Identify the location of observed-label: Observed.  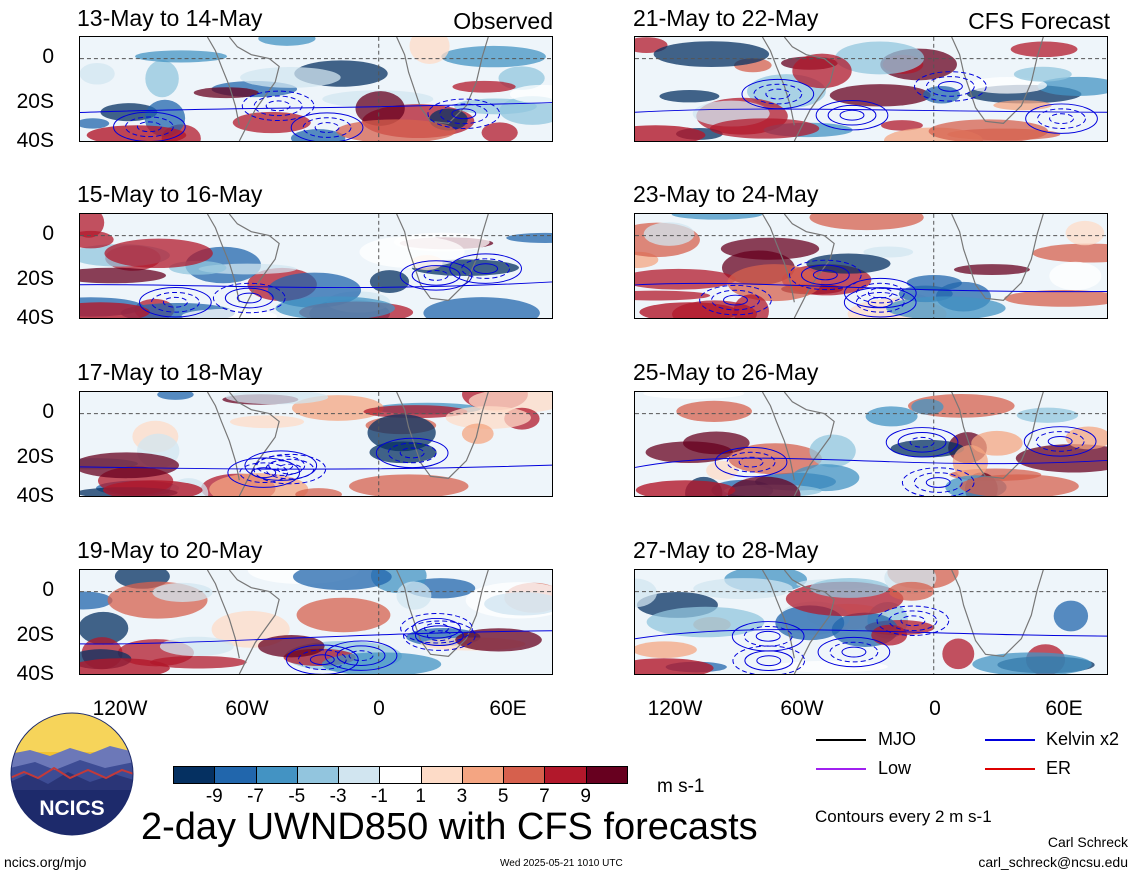
(503, 21).